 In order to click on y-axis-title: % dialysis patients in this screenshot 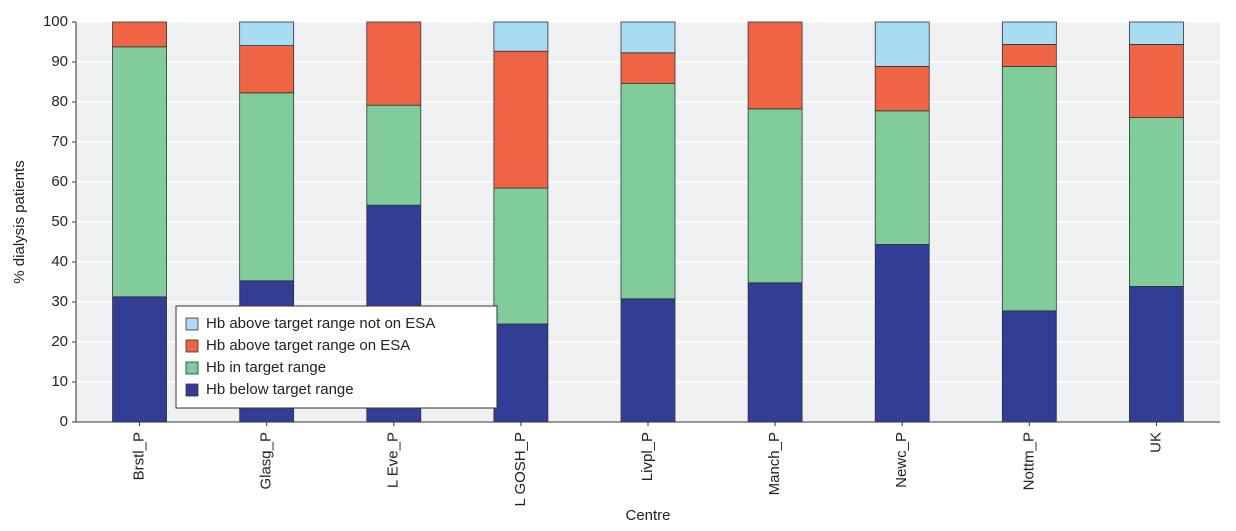, I will do `click(19, 221)`.